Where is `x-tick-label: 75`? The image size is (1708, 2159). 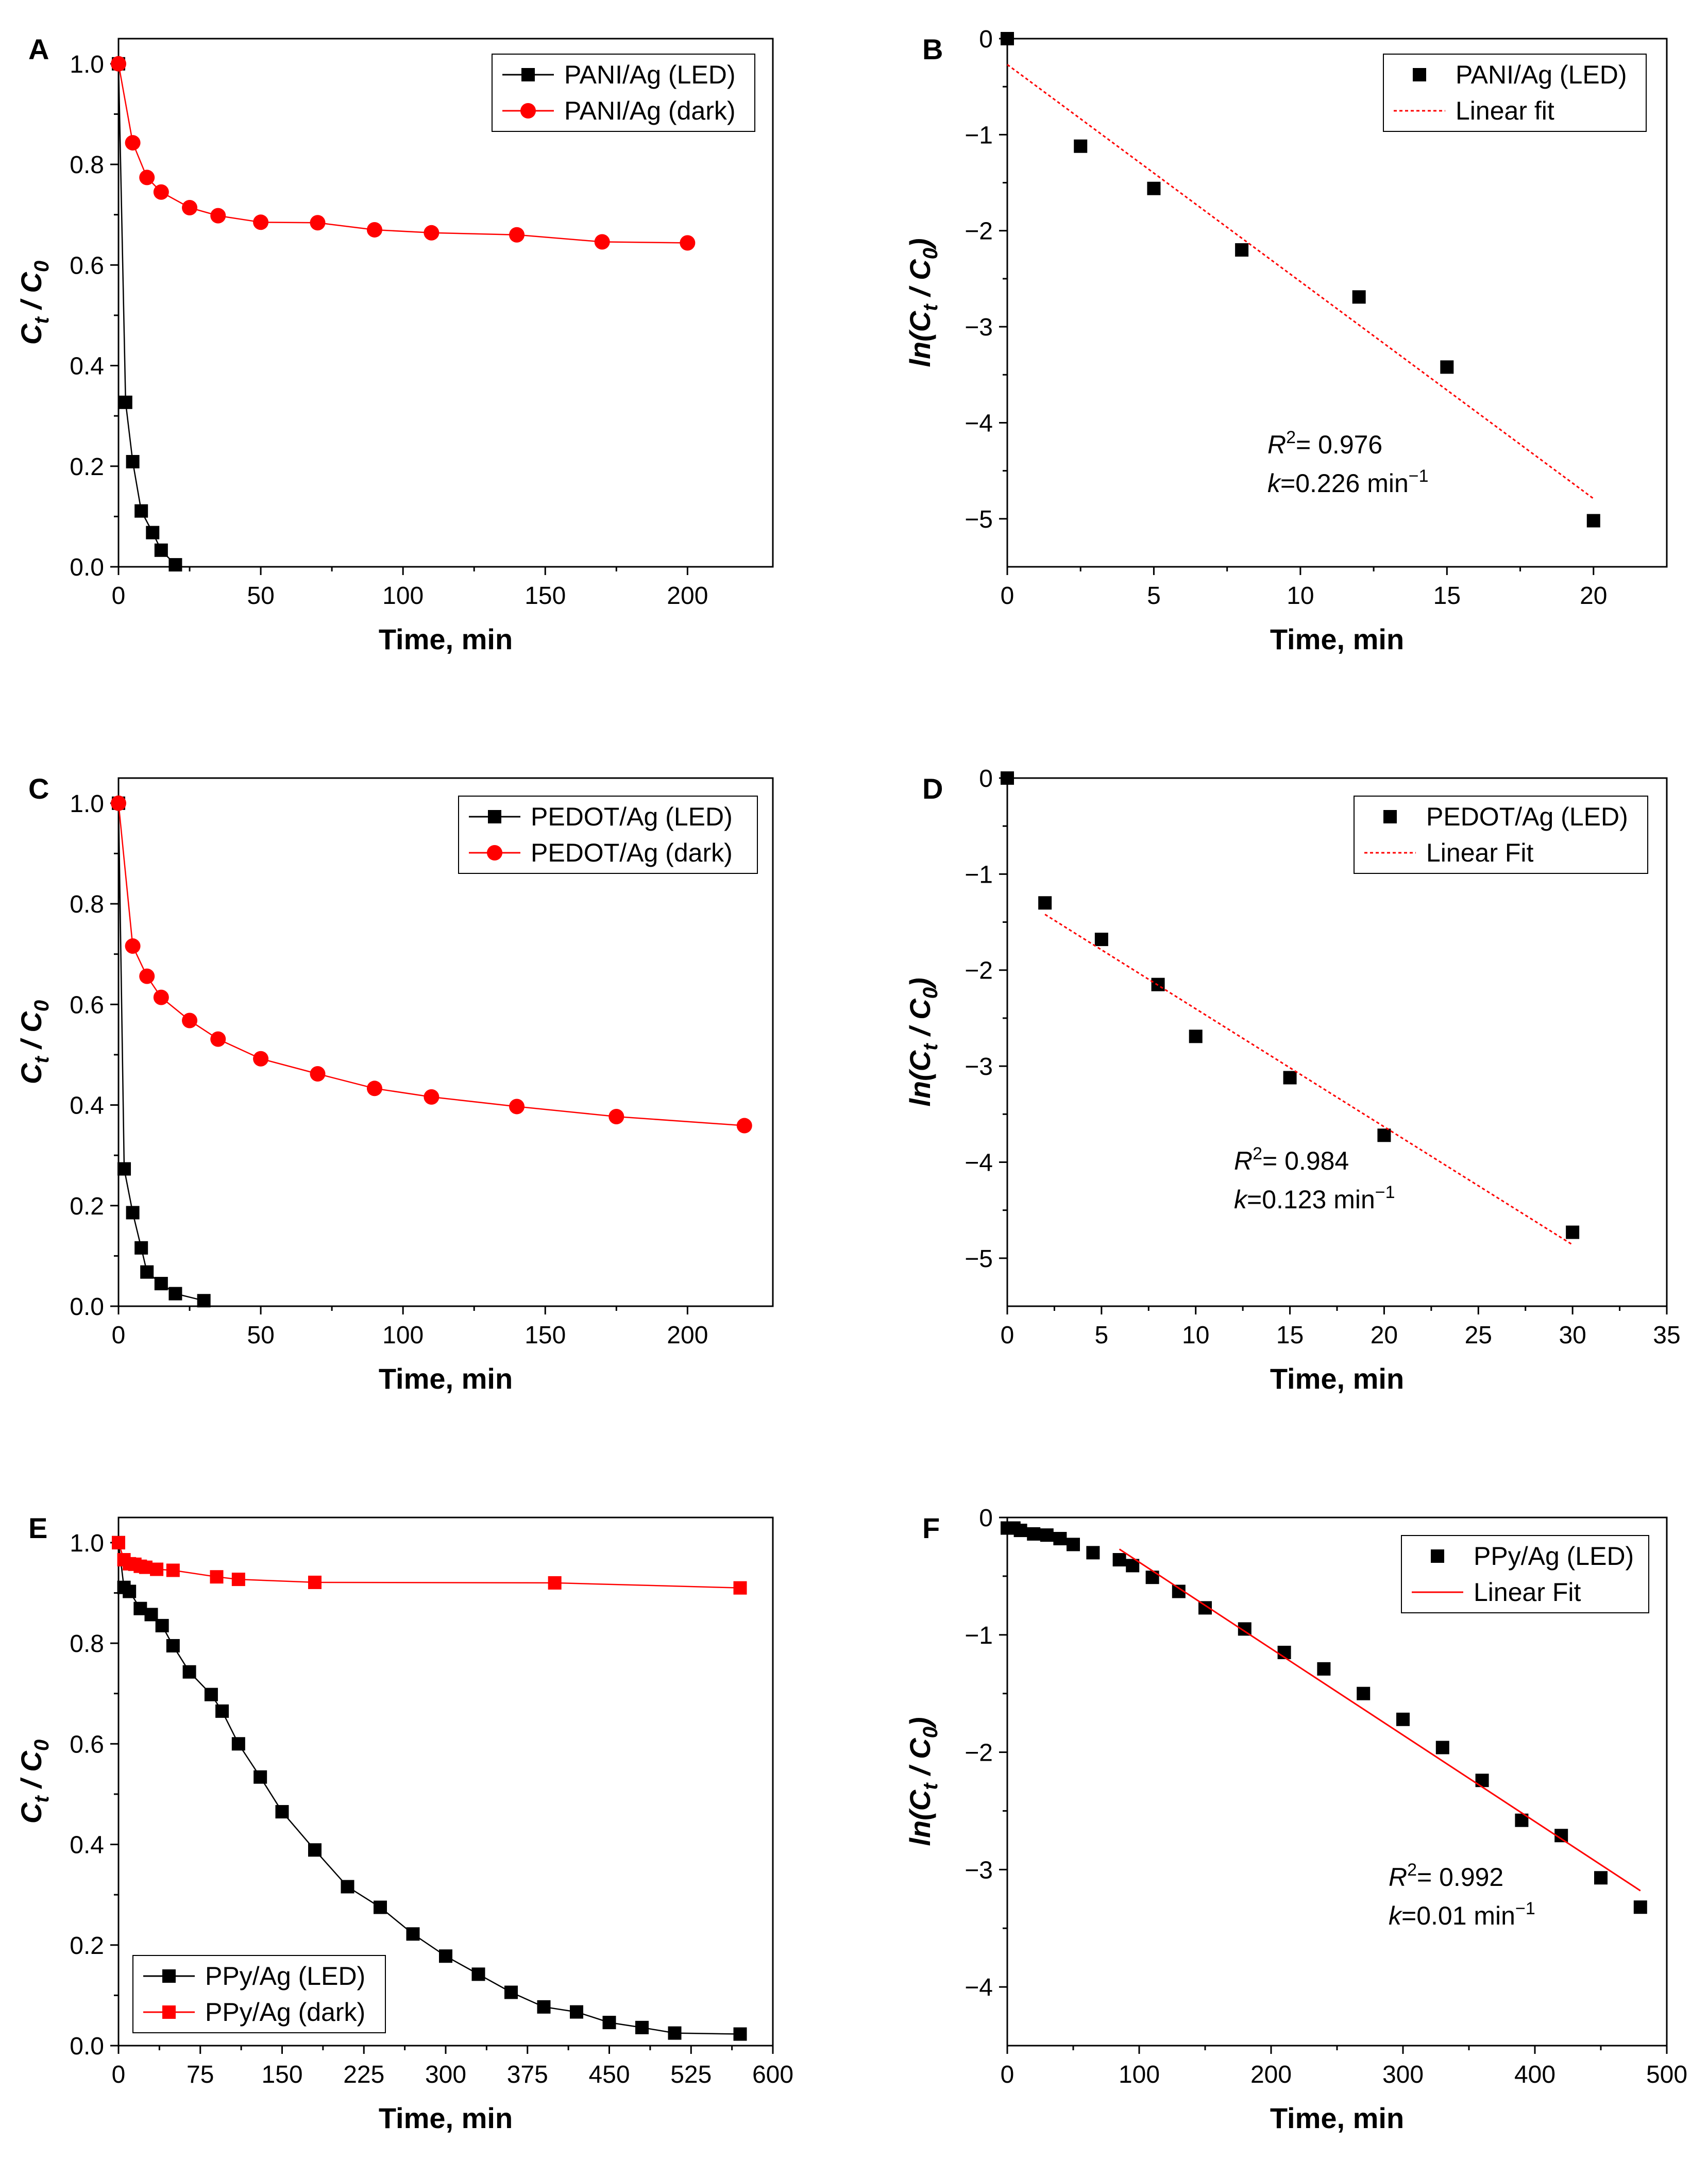
x-tick-label: 75 is located at coordinates (200, 2075).